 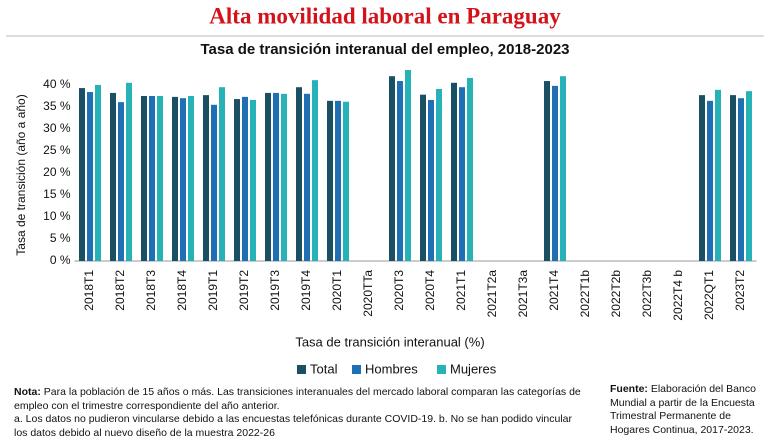 I want to click on headline: Alta movilidad laboral en Paraguay, so click(x=385, y=15).